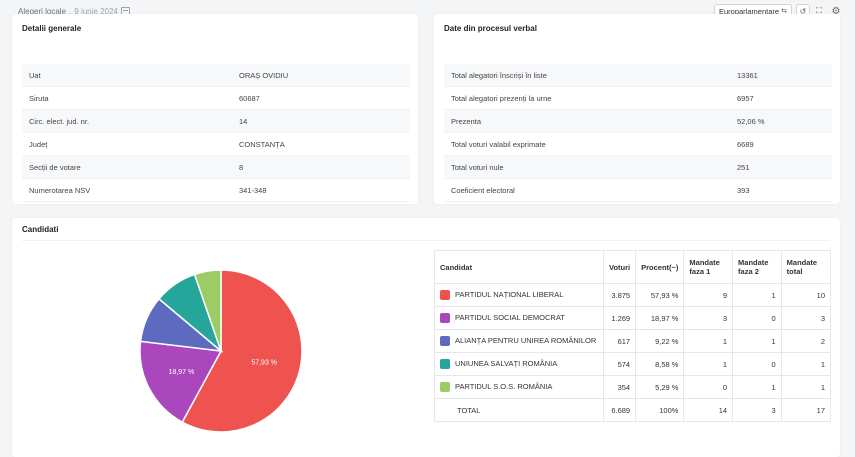  I want to click on kv-value: 341-348, so click(253, 190).